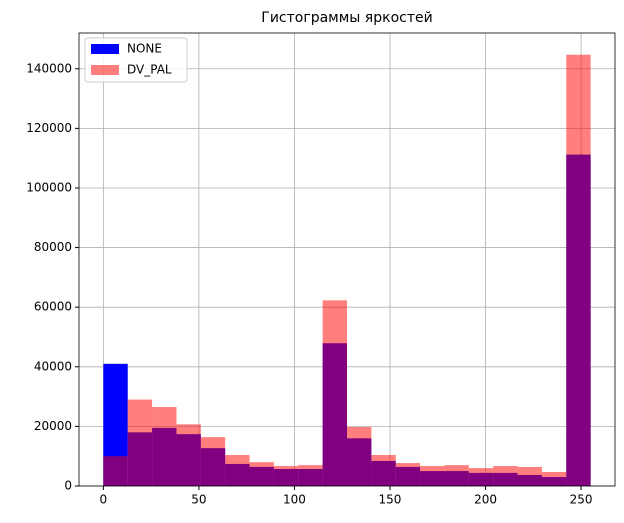 This screenshot has width=624, height=523. What do you see at coordinates (346, 18) in the screenshot?
I see `chart-title: Гистограммы яркостей` at bounding box center [346, 18].